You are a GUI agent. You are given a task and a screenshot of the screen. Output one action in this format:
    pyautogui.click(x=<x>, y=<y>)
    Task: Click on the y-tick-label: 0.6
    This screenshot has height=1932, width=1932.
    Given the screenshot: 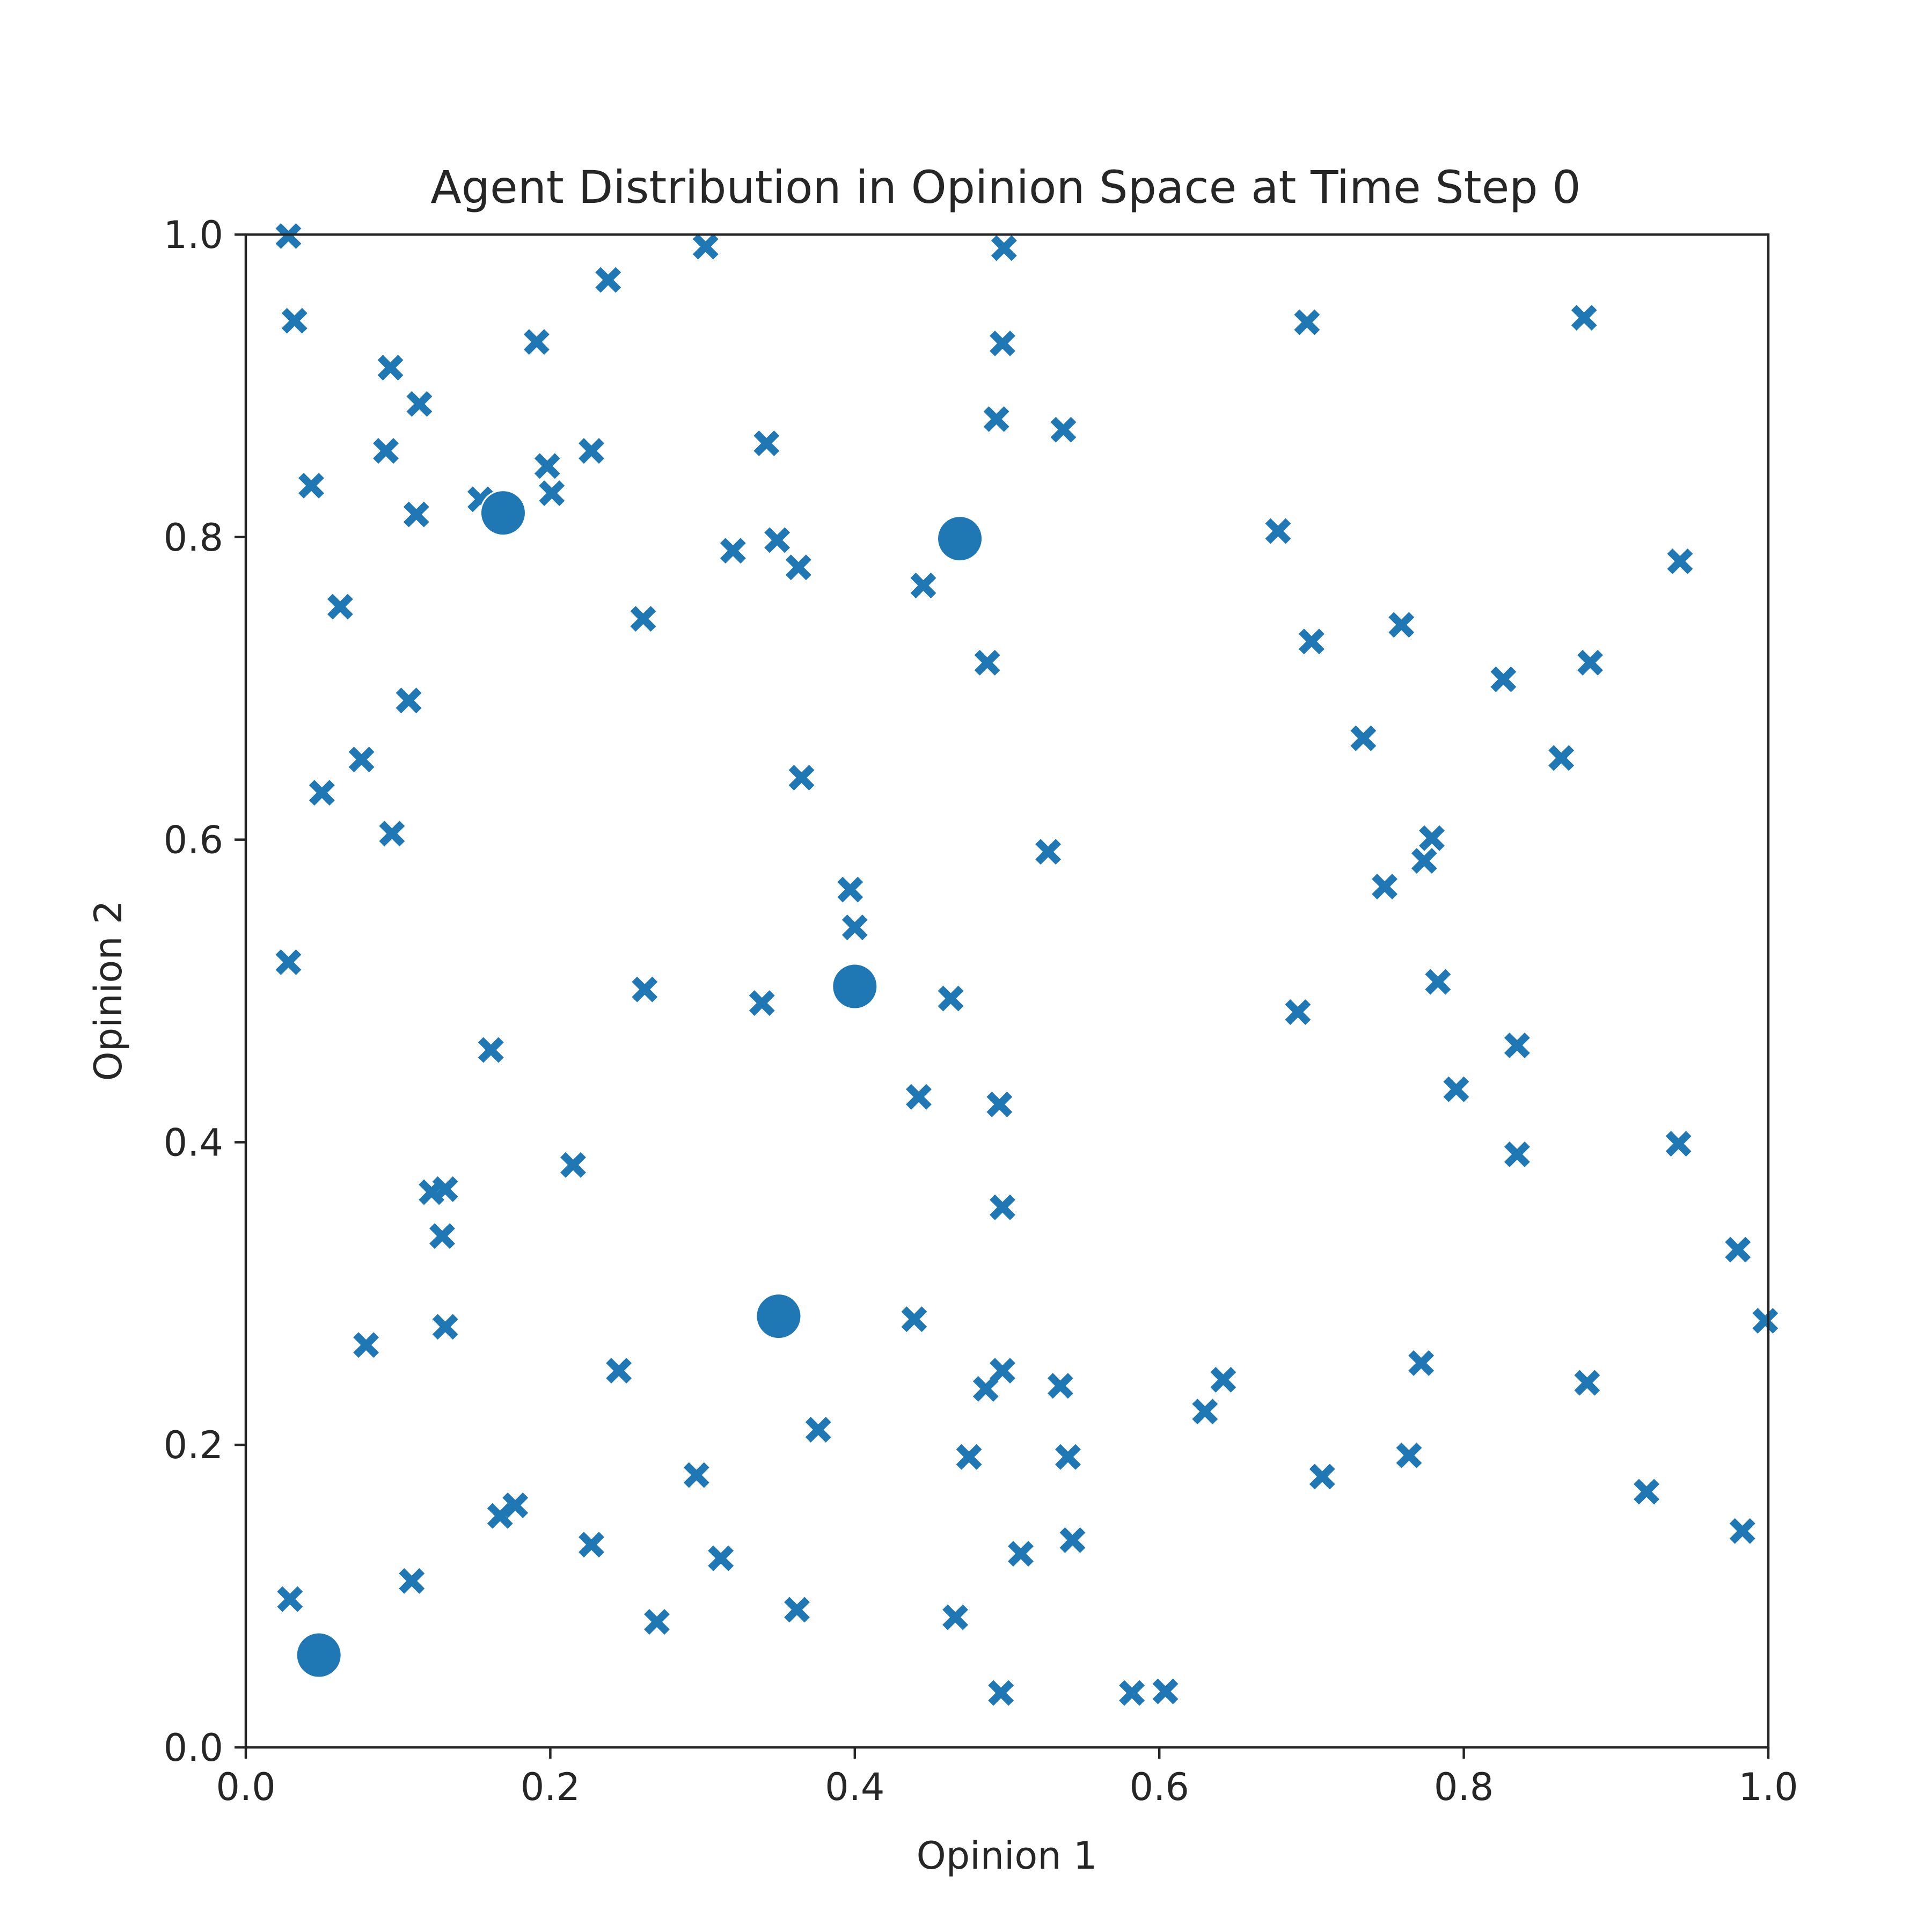 What is the action you would take?
    pyautogui.click(x=193, y=840)
    